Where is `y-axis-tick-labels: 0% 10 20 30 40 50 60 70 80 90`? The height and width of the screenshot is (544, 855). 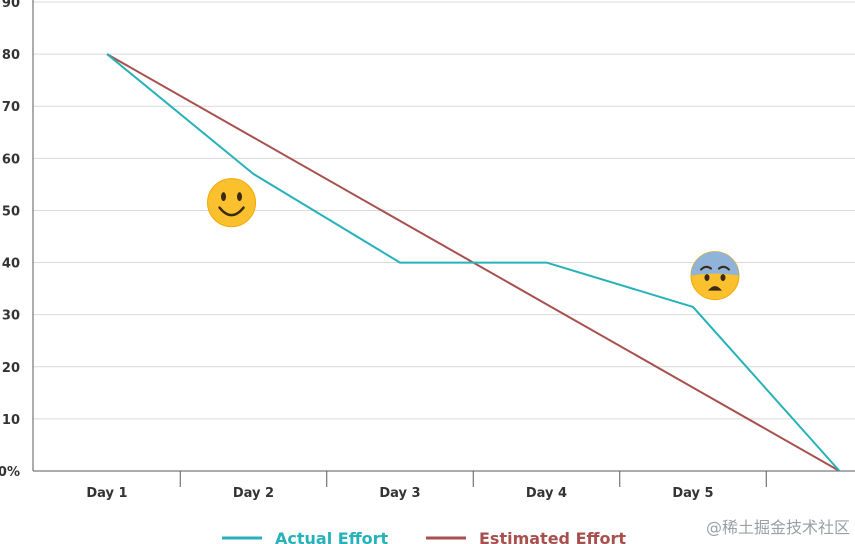 y-axis-tick-labels: 0% 10 20 30 40 50 60 70 80 90 is located at coordinates (10, 240).